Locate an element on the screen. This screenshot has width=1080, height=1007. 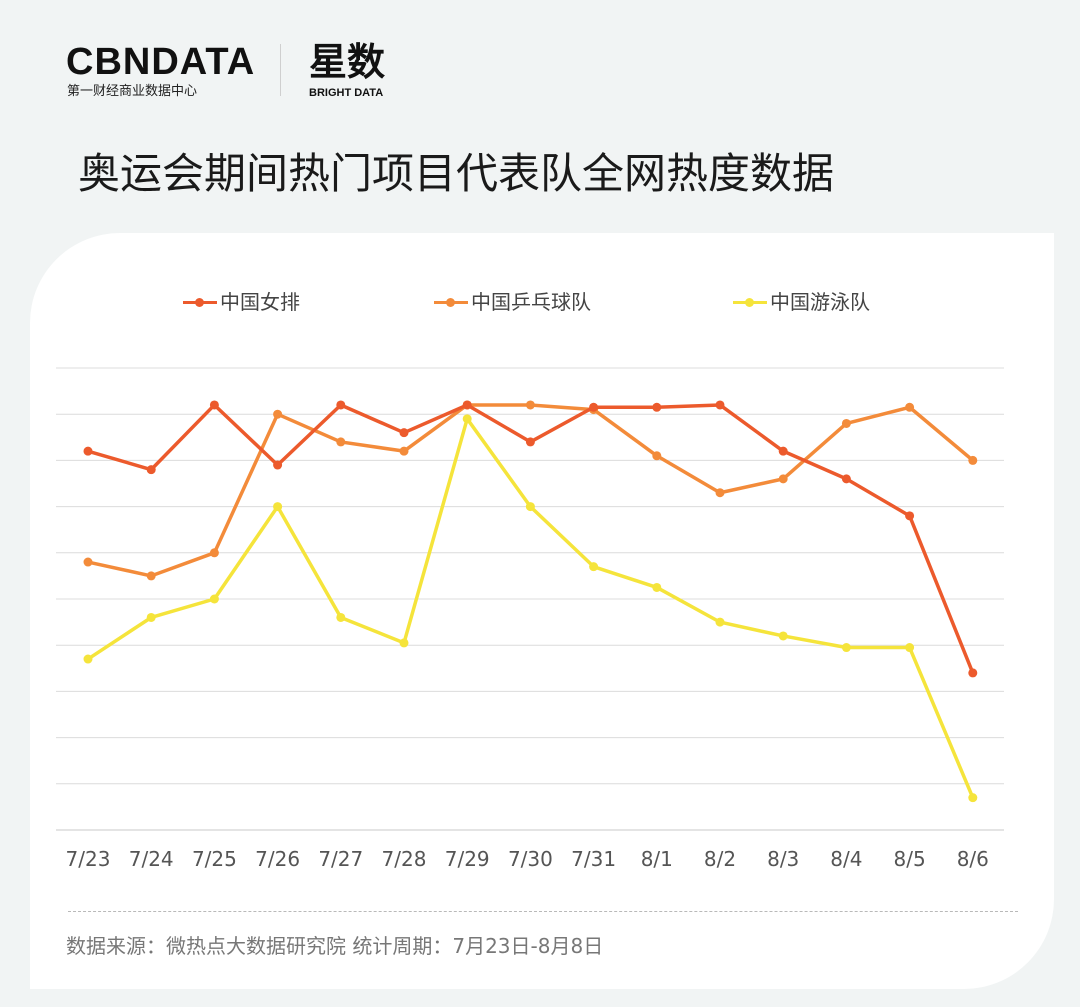
x-tick-label: 7/28 is located at coordinates (404, 859).